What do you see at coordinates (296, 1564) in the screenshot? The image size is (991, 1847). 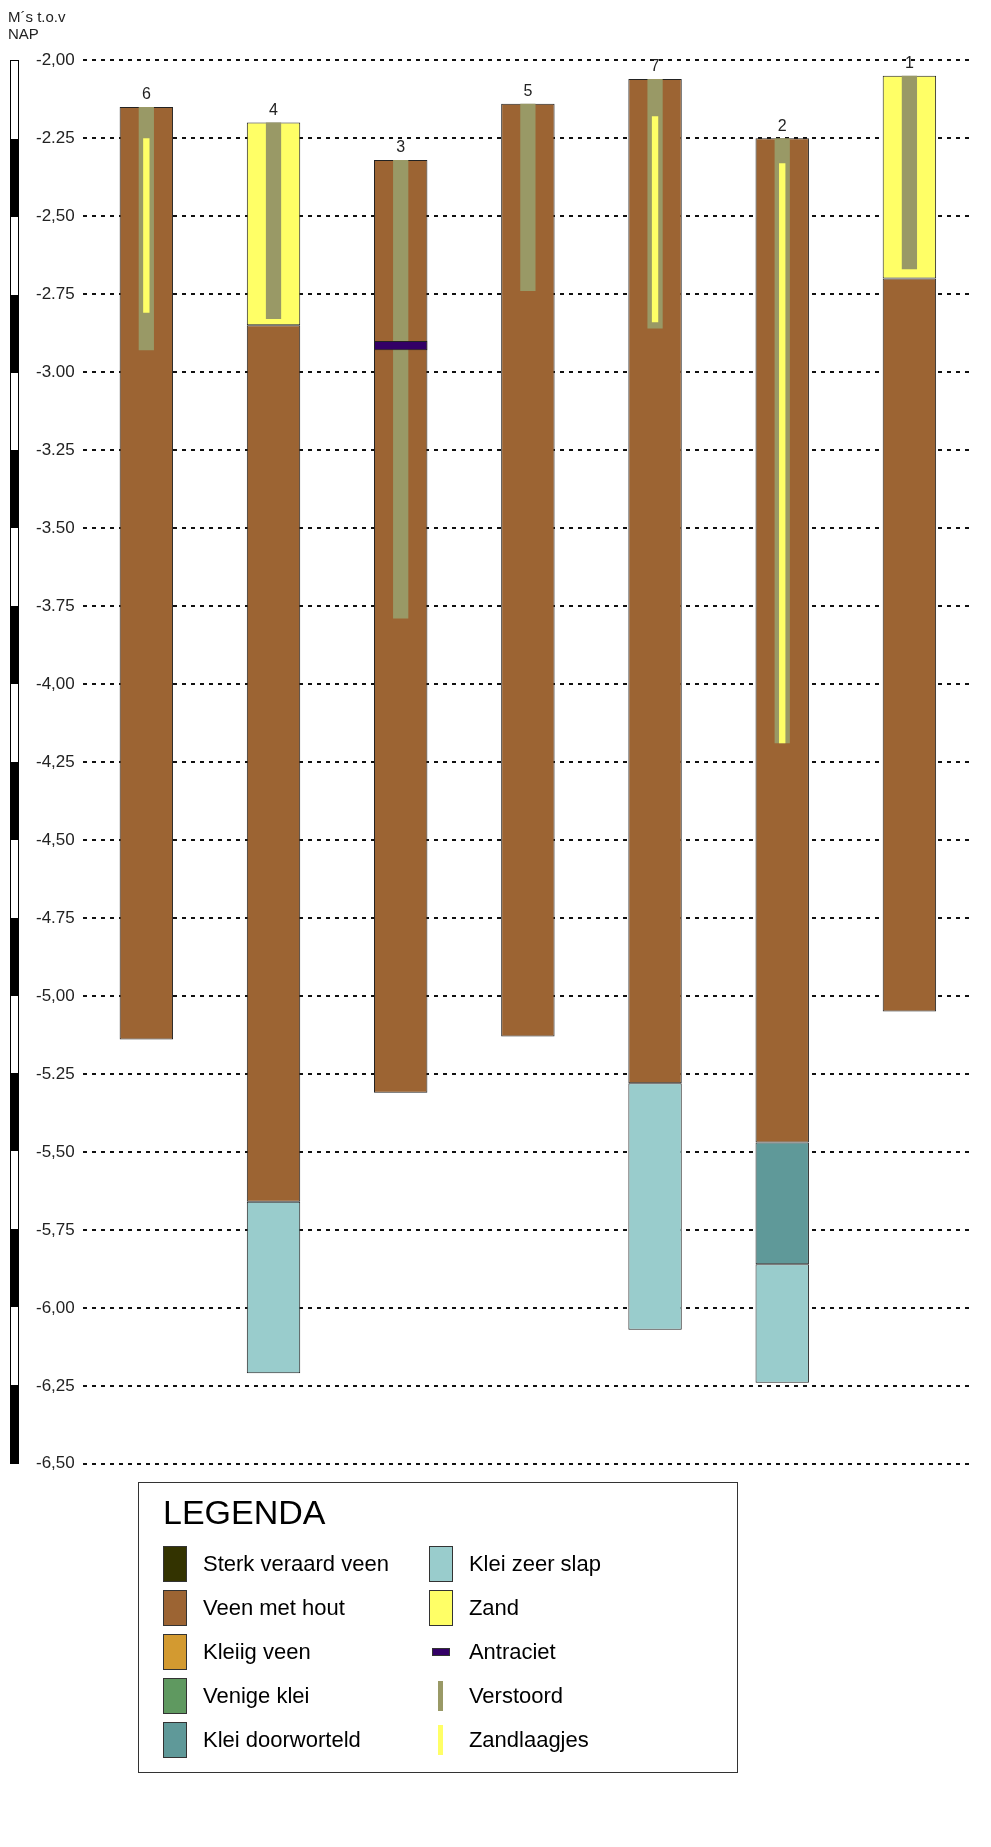 I see `legend-label: Sterk veraard veen` at bounding box center [296, 1564].